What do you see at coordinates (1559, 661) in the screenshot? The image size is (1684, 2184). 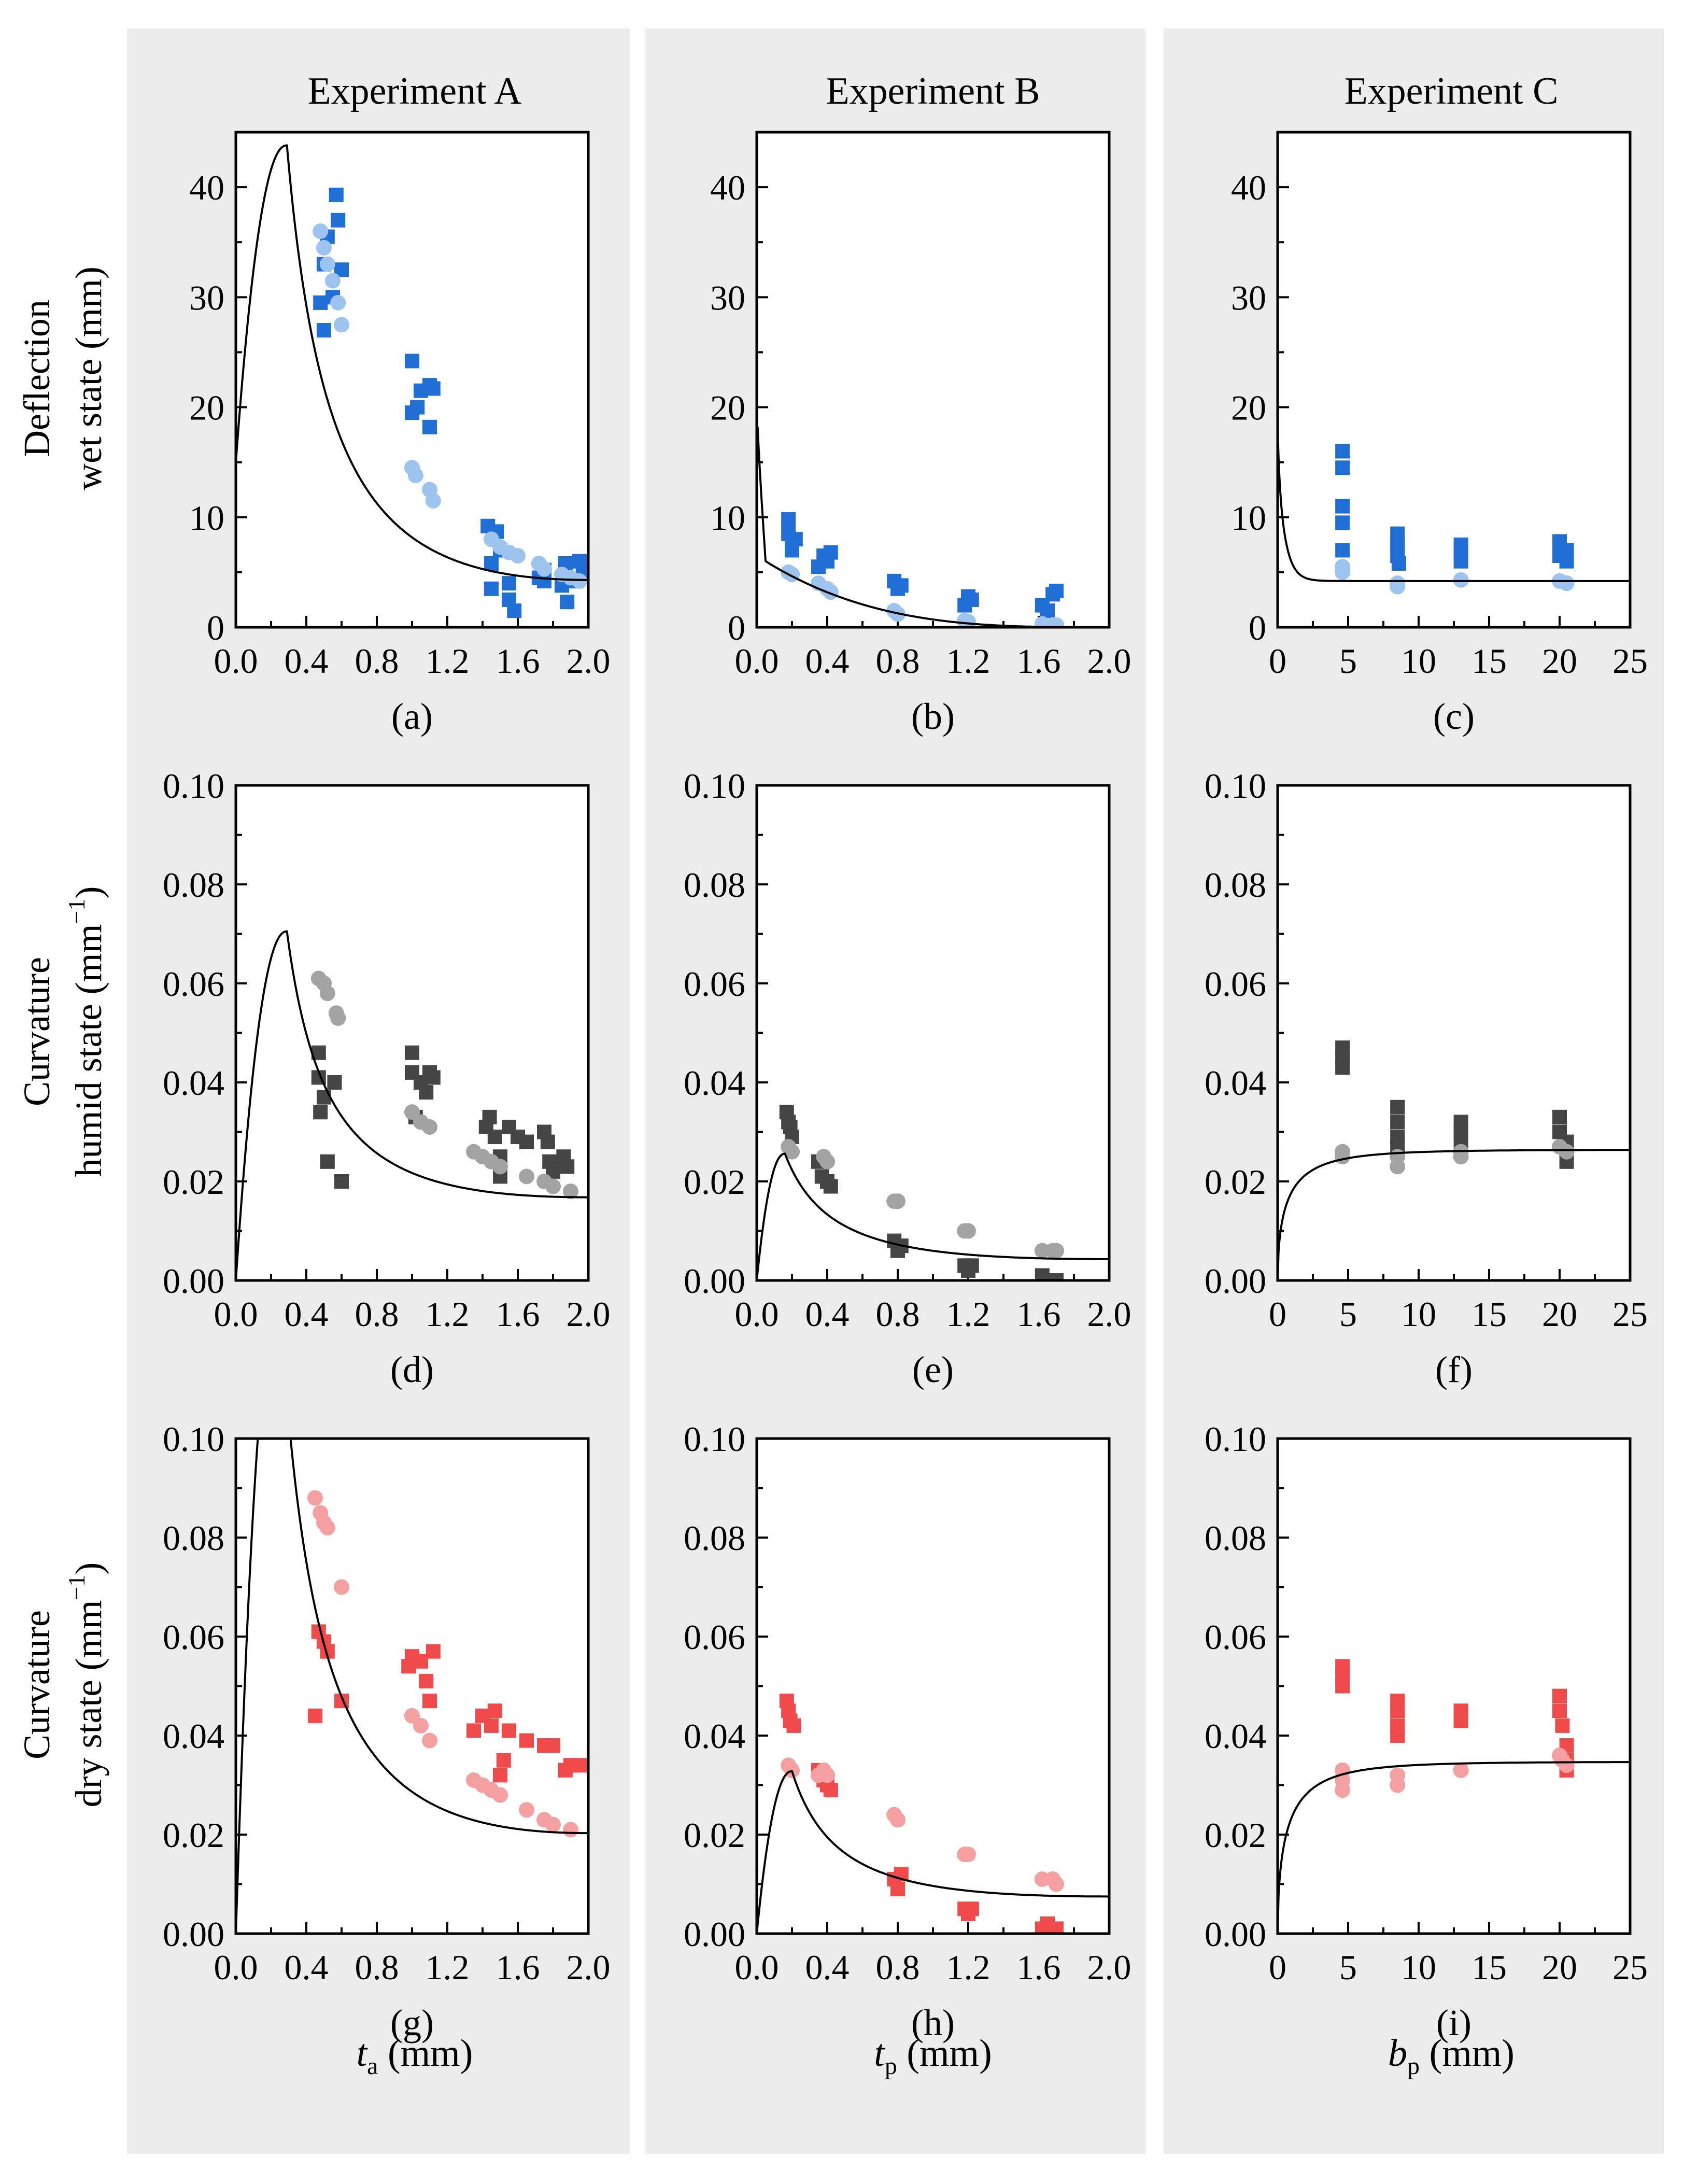 I see `x-tick-label: 20` at bounding box center [1559, 661].